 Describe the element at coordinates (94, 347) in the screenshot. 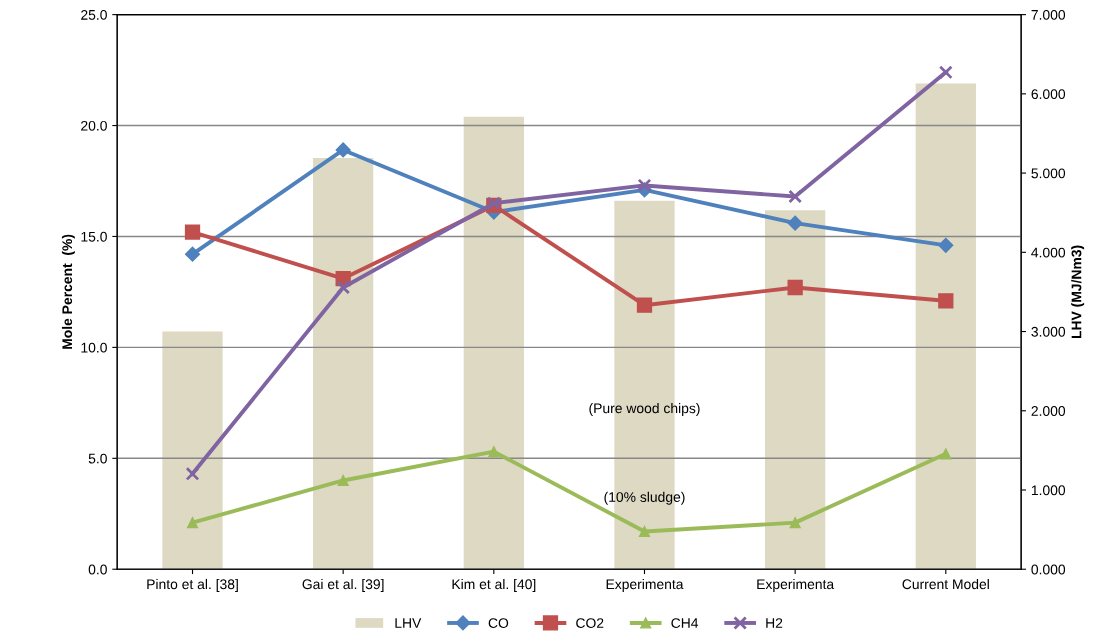

I see `y-tick-label: 10.0` at that location.